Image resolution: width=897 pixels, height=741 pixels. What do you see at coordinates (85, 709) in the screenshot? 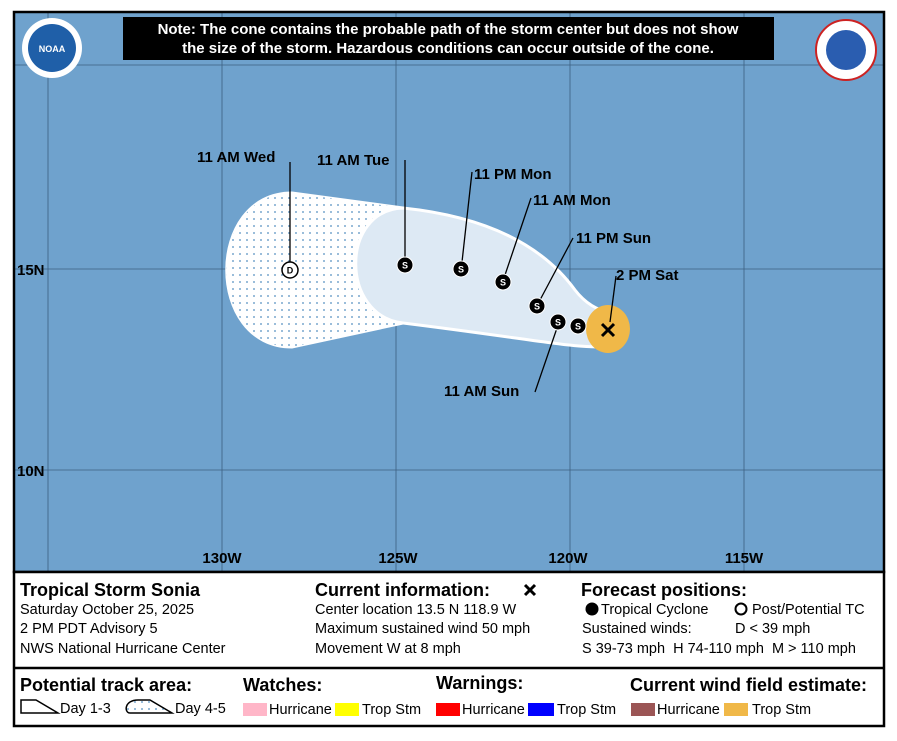
I see `legend-item: Day 1-3` at bounding box center [85, 709].